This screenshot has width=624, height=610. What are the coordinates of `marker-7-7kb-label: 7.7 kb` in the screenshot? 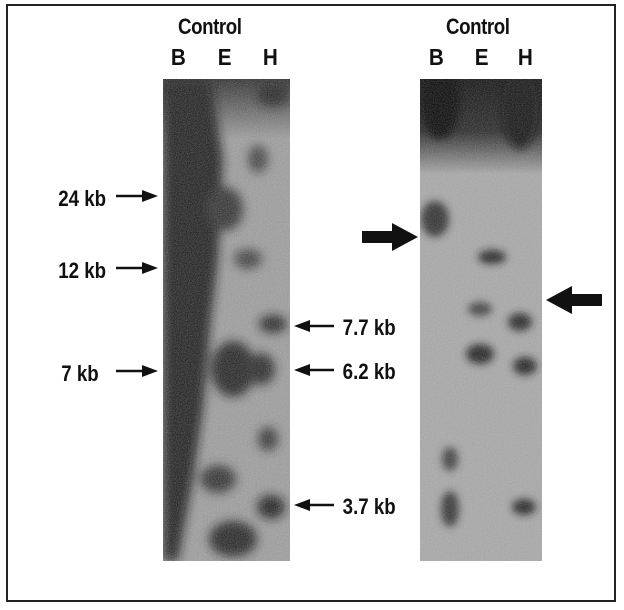 It's located at (369, 327).